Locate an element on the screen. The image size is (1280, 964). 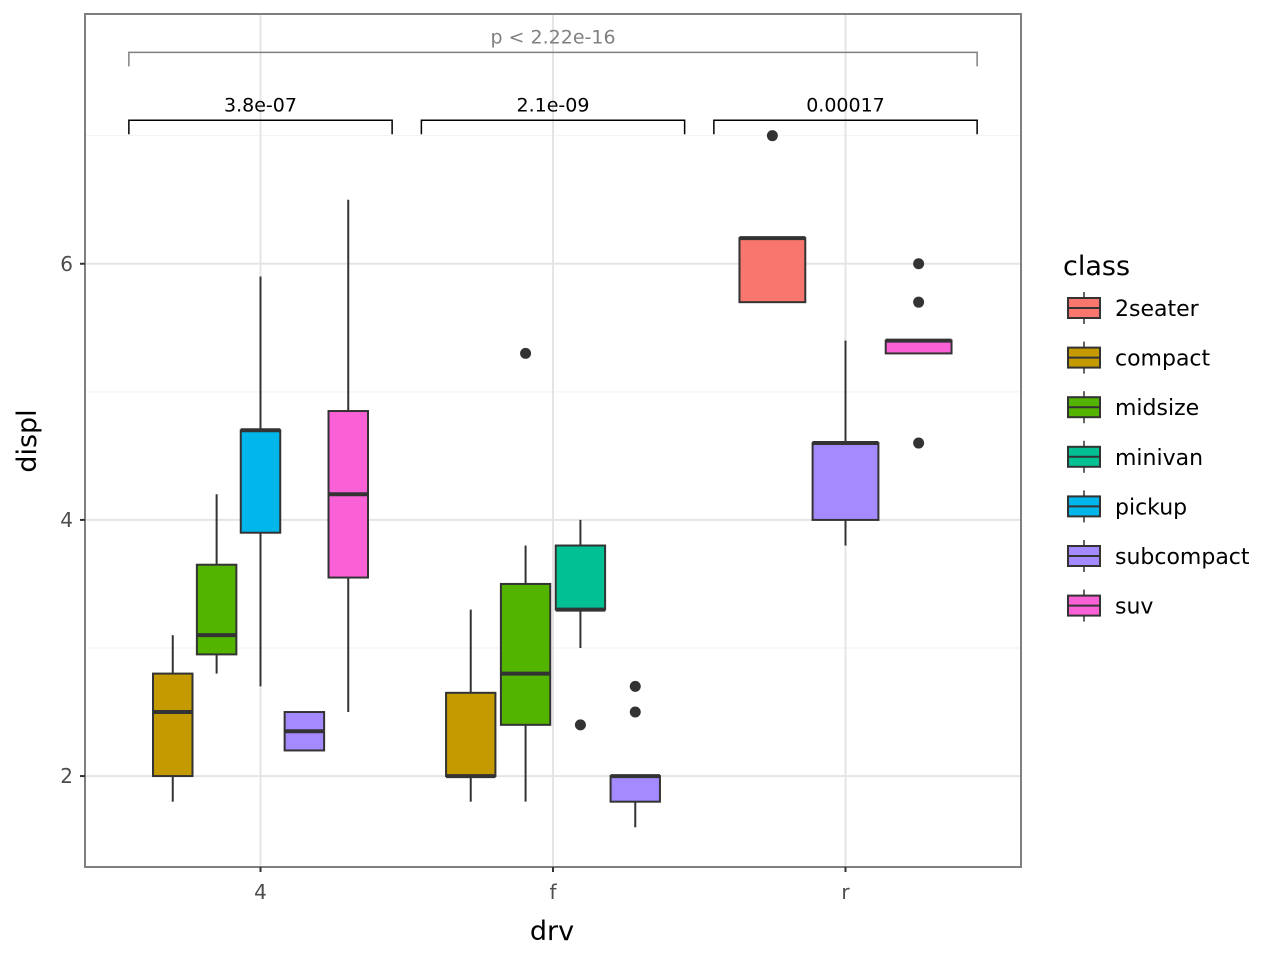
box-4-compact is located at coordinates (173, 725).